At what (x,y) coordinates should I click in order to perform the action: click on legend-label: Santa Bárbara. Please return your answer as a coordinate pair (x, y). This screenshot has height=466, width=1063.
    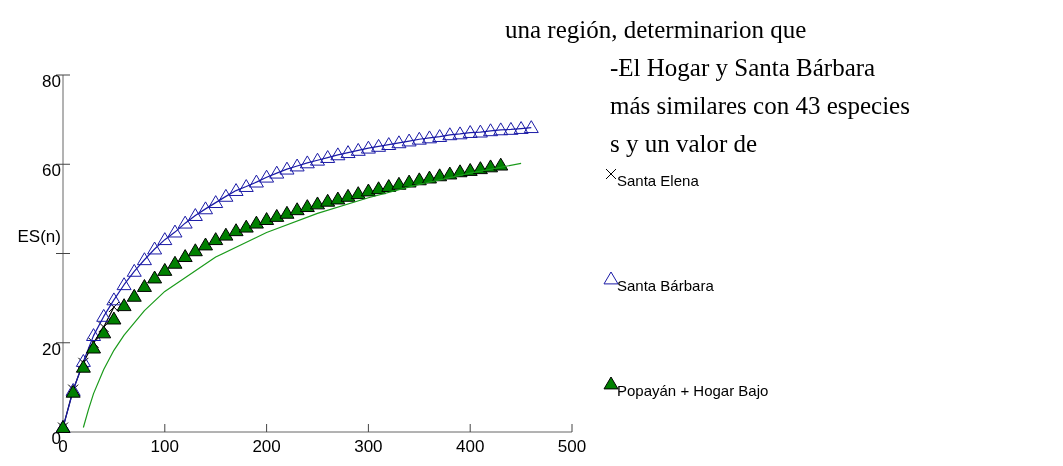
    Looking at the image, I should click on (666, 285).